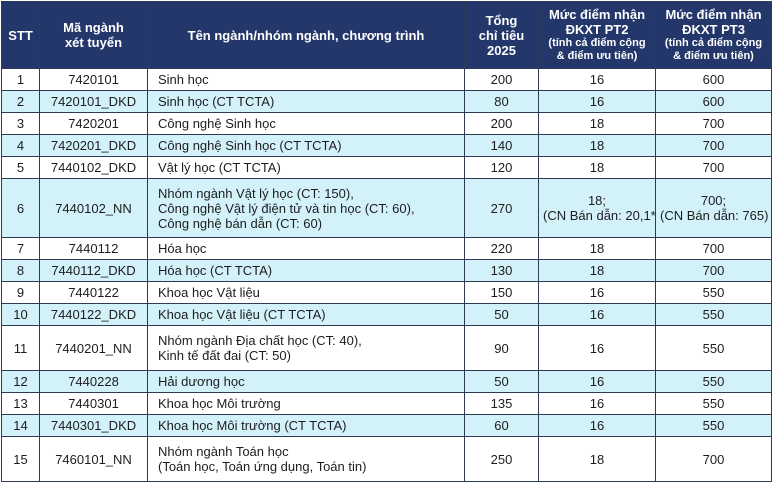  What do you see at coordinates (20, 425) in the screenshot?
I see `cell-stt: 14` at bounding box center [20, 425].